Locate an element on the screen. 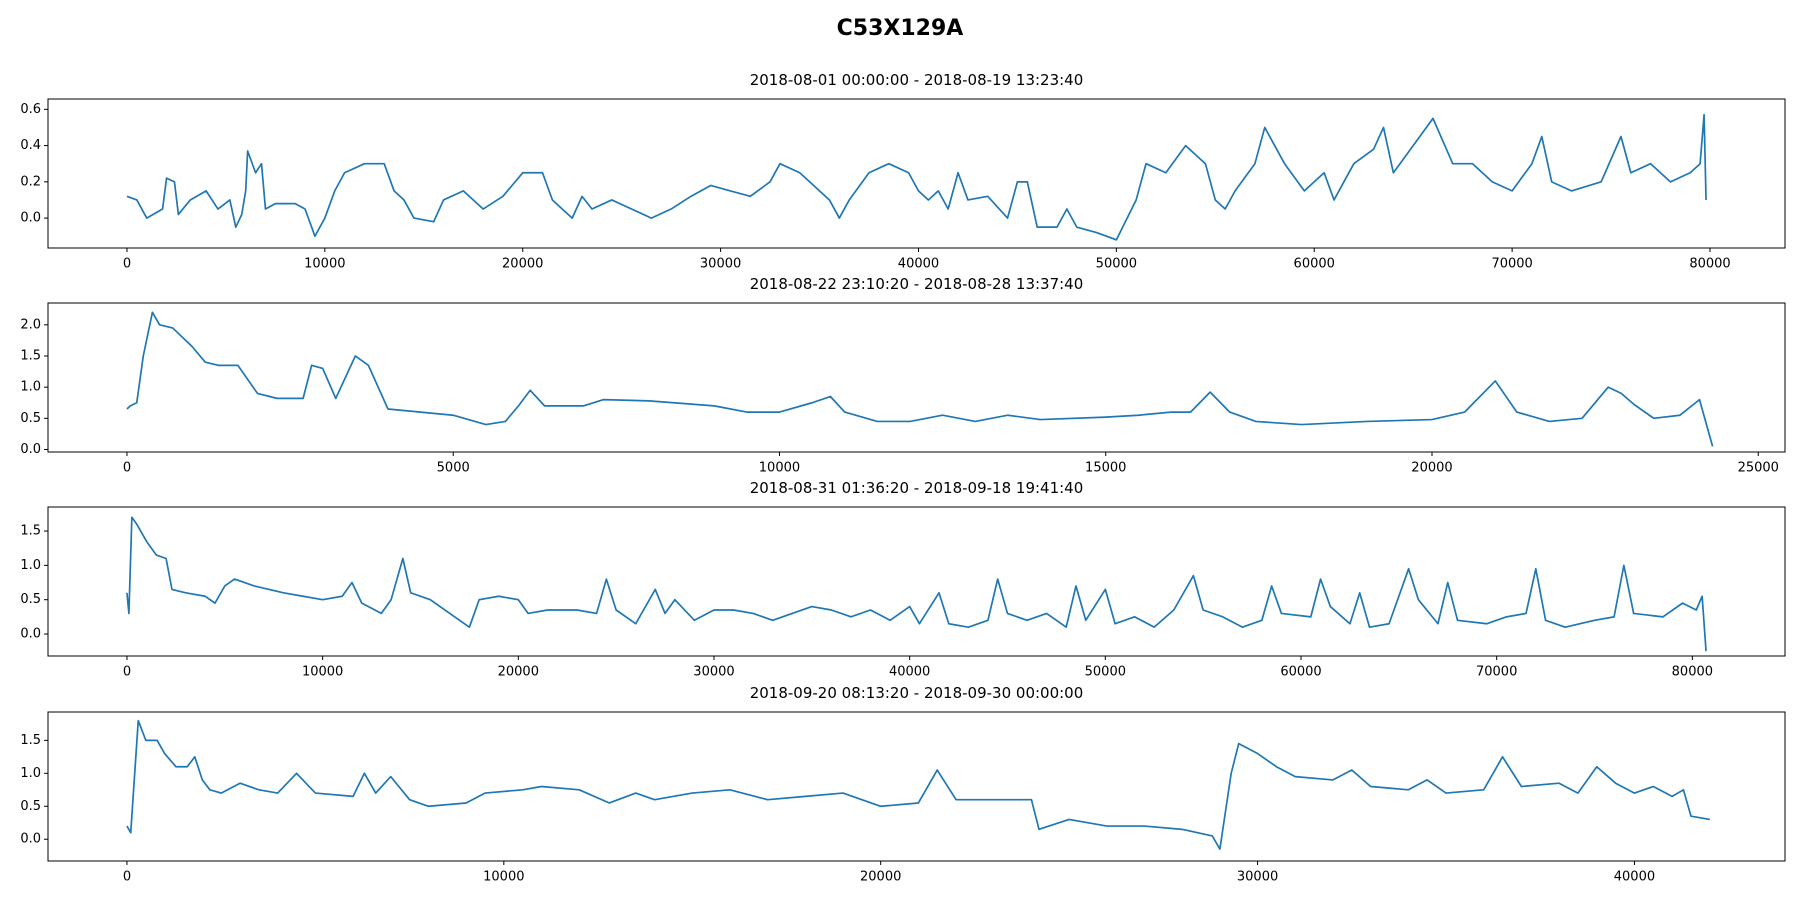  y-tick-label: 0.6 is located at coordinates (30, 109).